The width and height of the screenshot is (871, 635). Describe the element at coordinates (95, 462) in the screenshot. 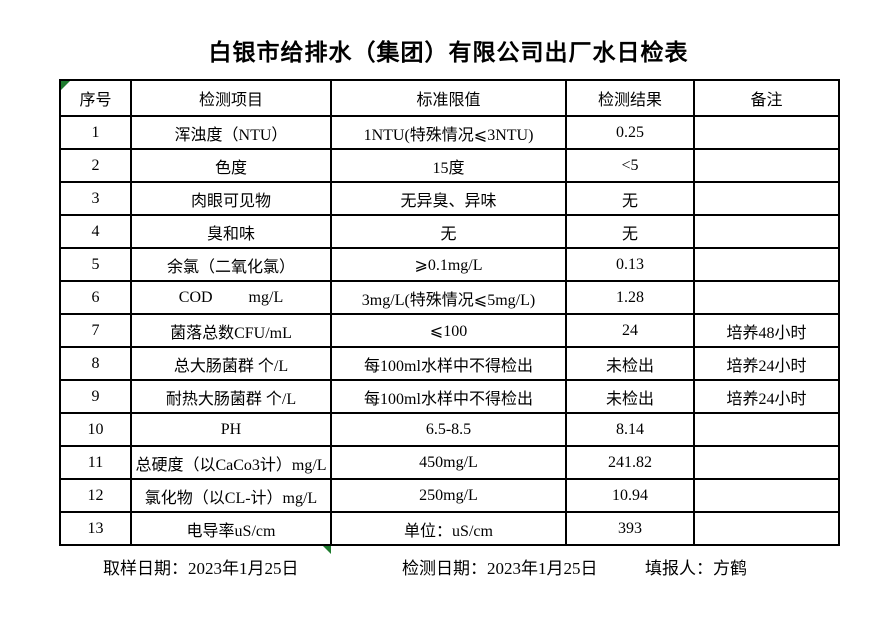

I see `cell-row-number: 11` at that location.